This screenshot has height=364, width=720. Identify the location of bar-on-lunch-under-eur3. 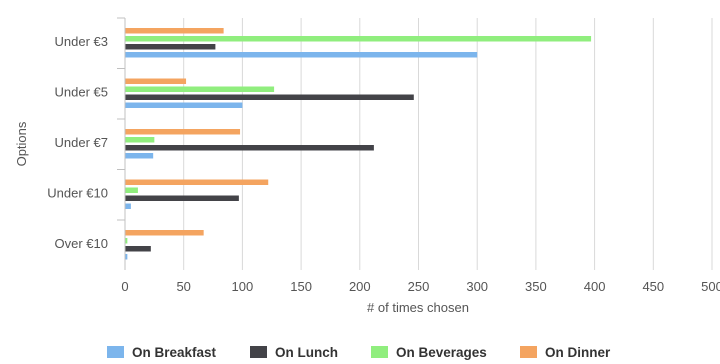
(170, 47).